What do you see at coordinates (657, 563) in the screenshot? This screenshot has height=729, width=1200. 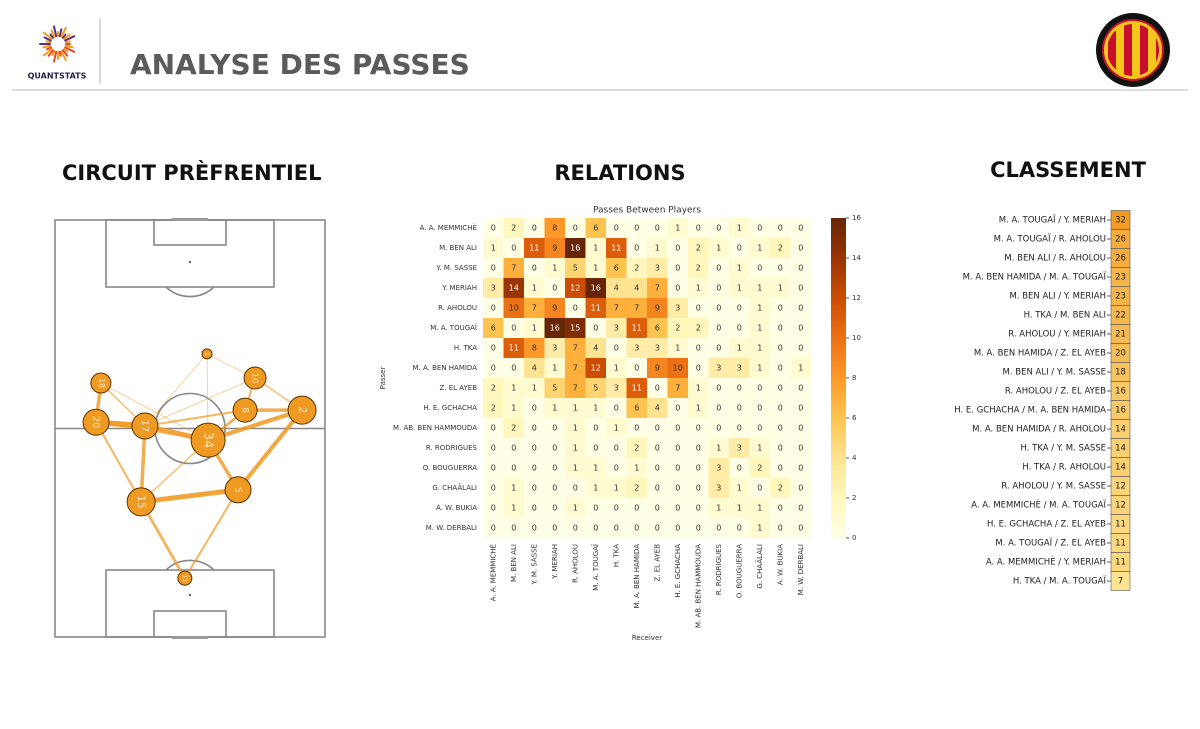 I see `x-tick-label: Z. EL AYEB` at bounding box center [657, 563].